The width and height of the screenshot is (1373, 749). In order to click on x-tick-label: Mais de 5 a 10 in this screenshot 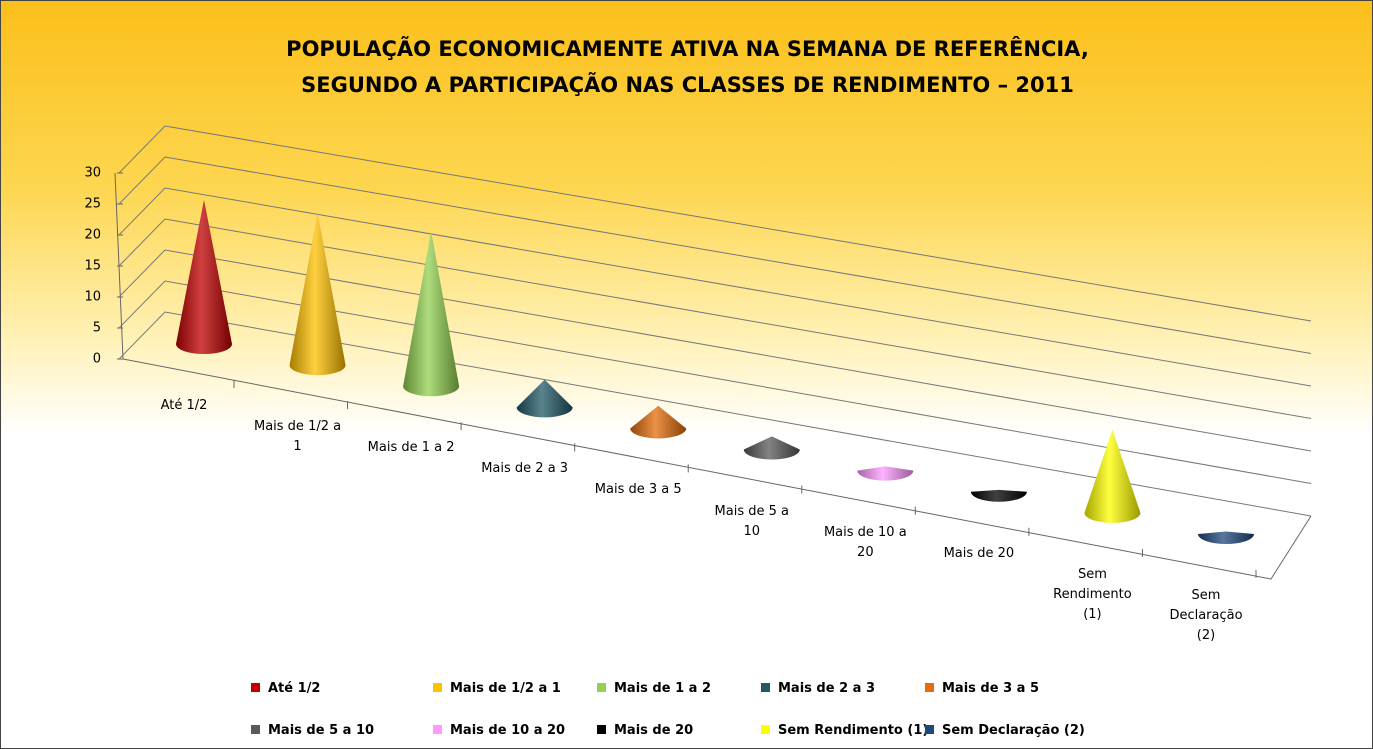, I will do `click(751, 521)`.